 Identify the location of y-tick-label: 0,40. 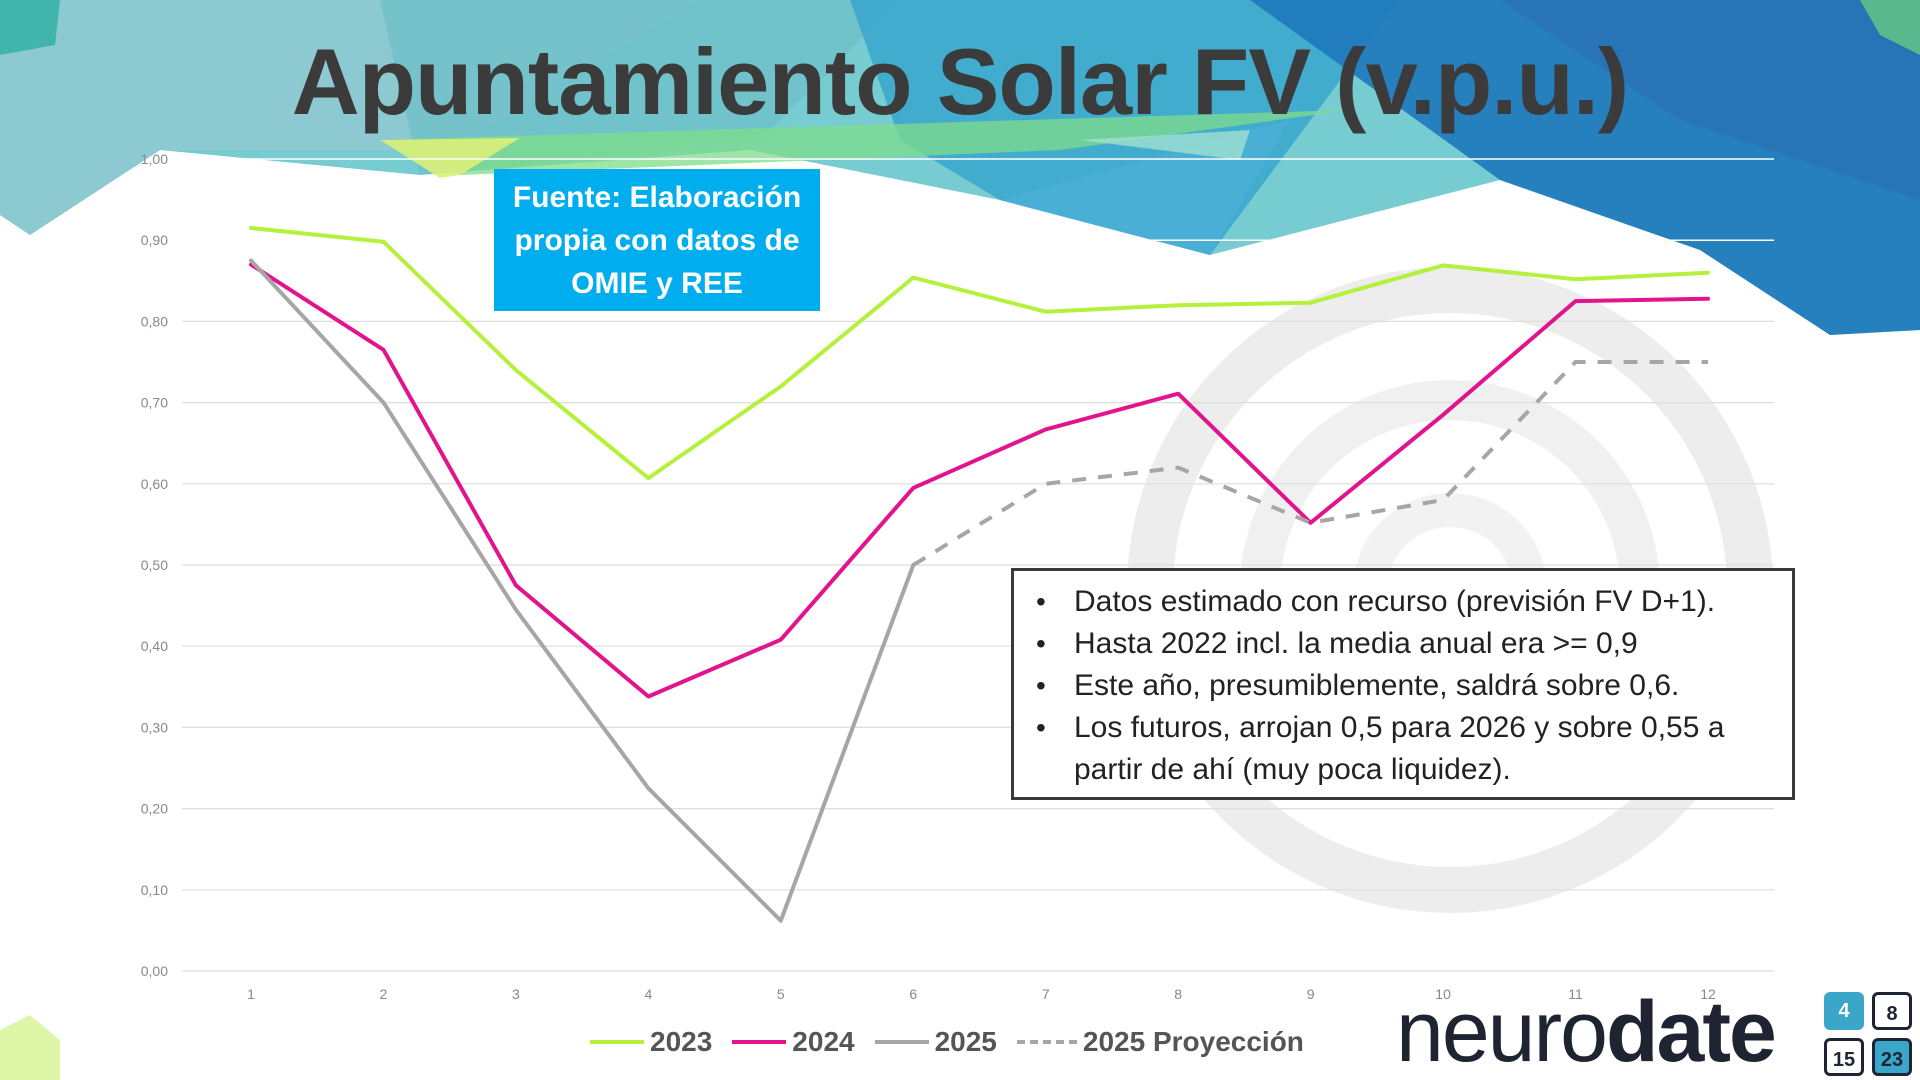
(154, 646).